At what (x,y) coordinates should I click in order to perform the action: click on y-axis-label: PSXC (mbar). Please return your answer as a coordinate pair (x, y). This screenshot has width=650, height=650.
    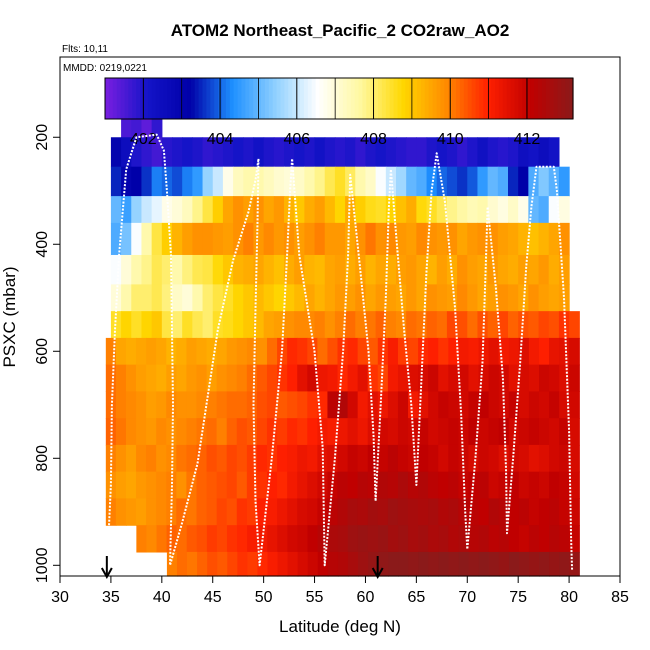
    Looking at the image, I should click on (9, 316).